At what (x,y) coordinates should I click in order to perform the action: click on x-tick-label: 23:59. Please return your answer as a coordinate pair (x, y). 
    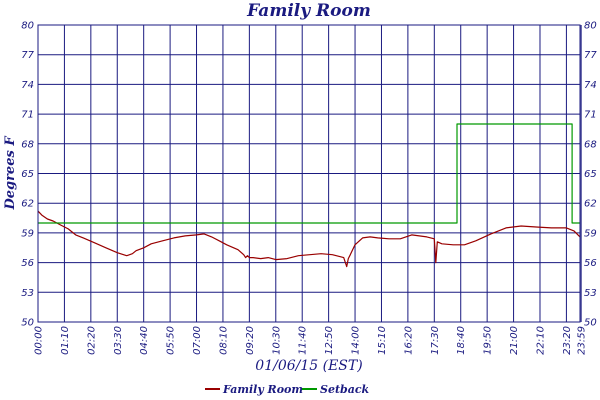
    Looking at the image, I should click on (582, 340).